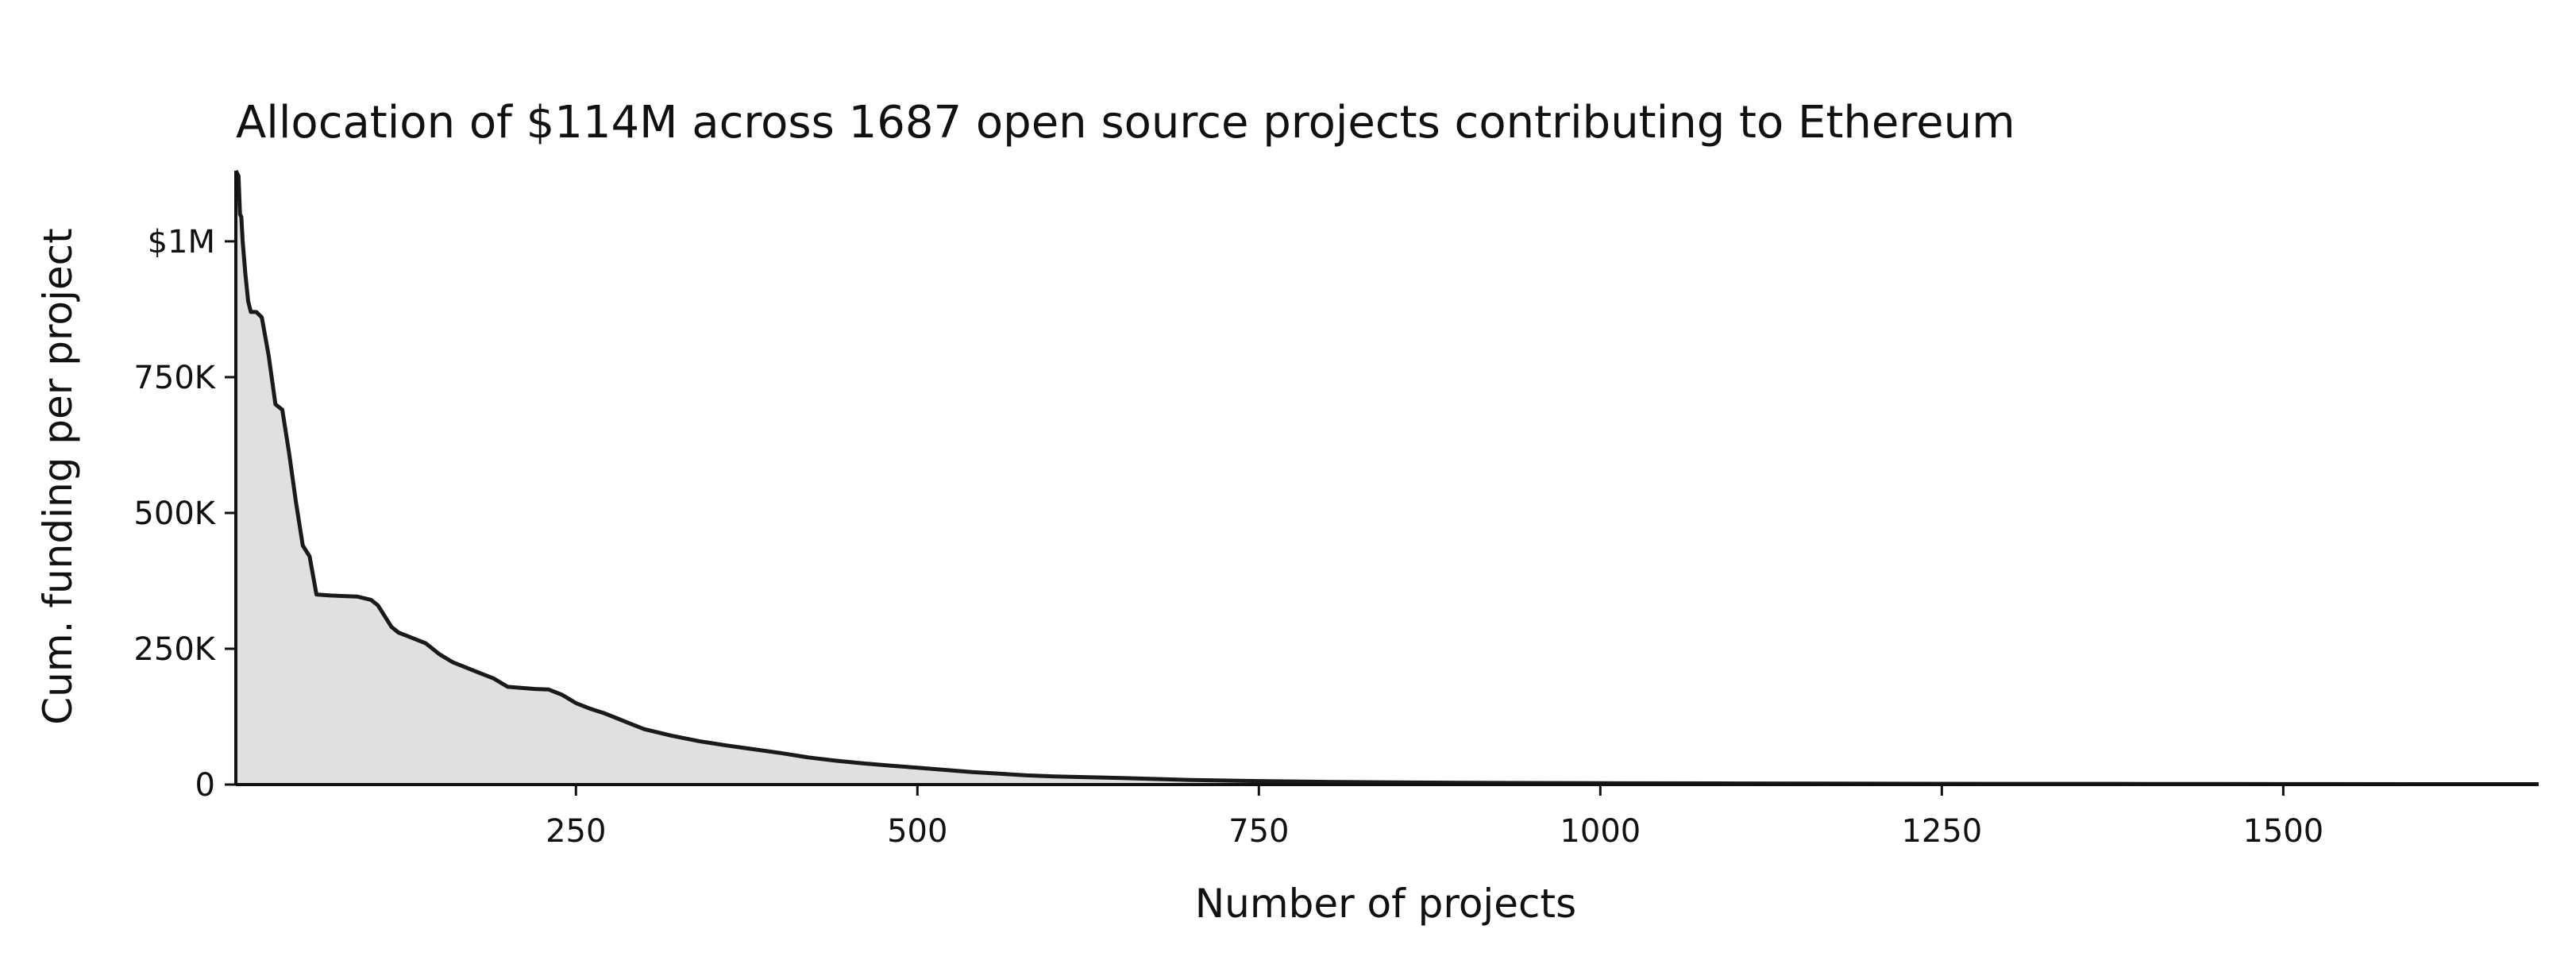  Describe the element at coordinates (2282, 831) in the screenshot. I see `x-tick-label: 1500` at that location.